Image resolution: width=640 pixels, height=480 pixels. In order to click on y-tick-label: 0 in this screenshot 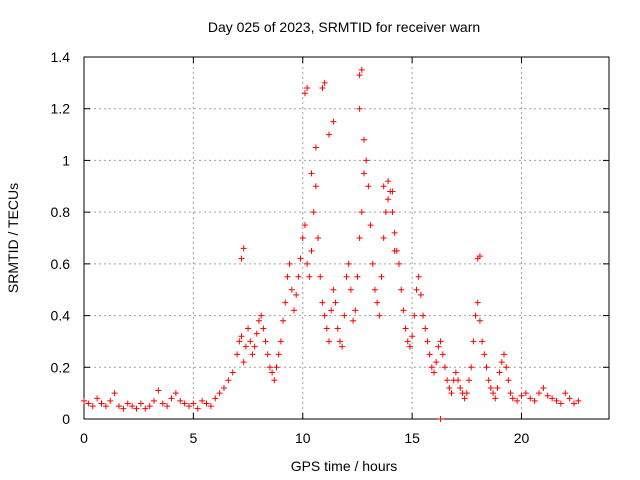, I will do `click(66, 419)`.